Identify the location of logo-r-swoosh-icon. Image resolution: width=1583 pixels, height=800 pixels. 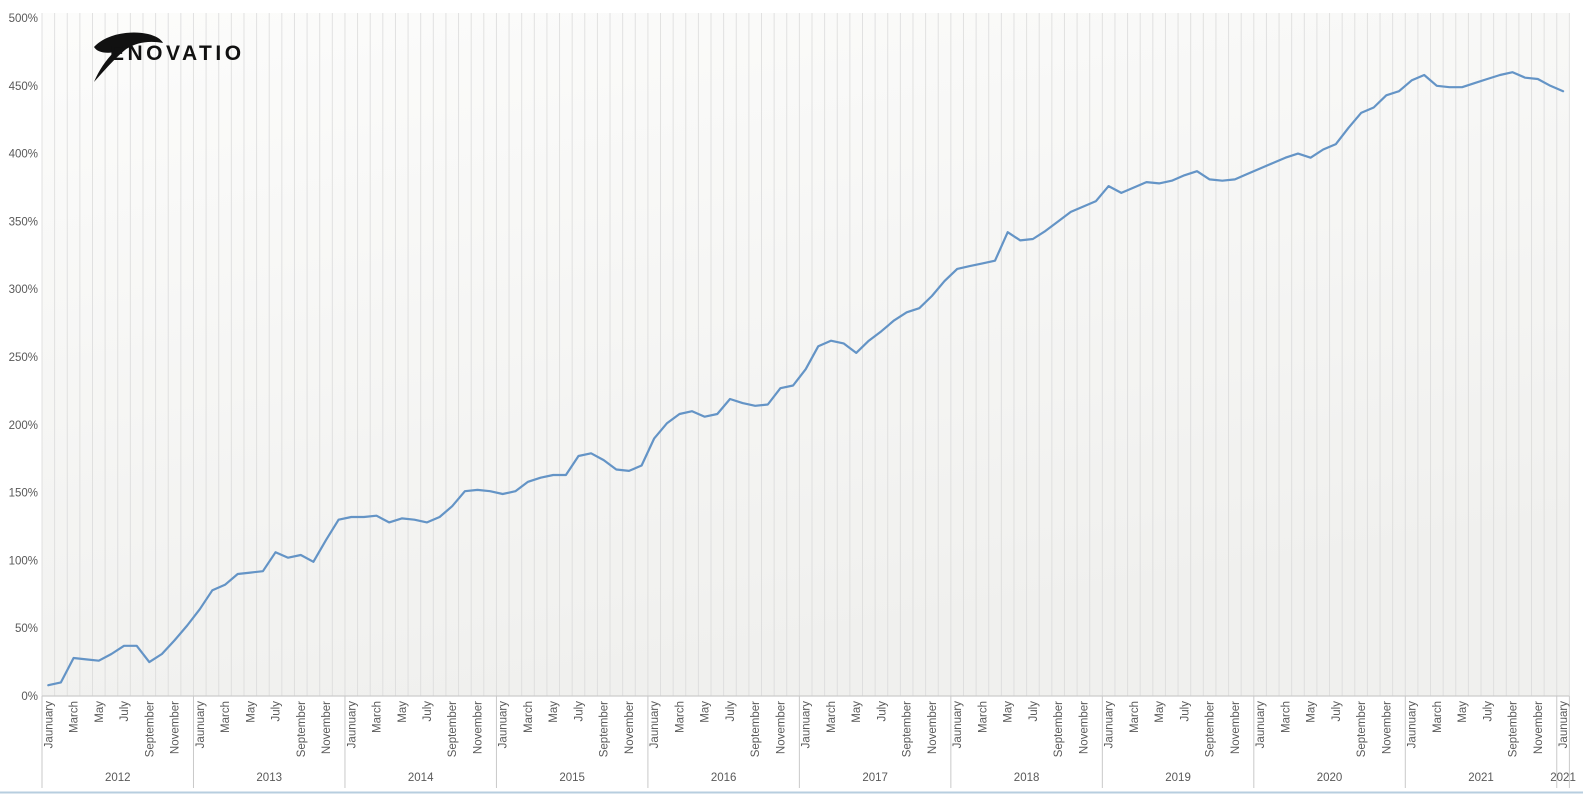
(128, 57).